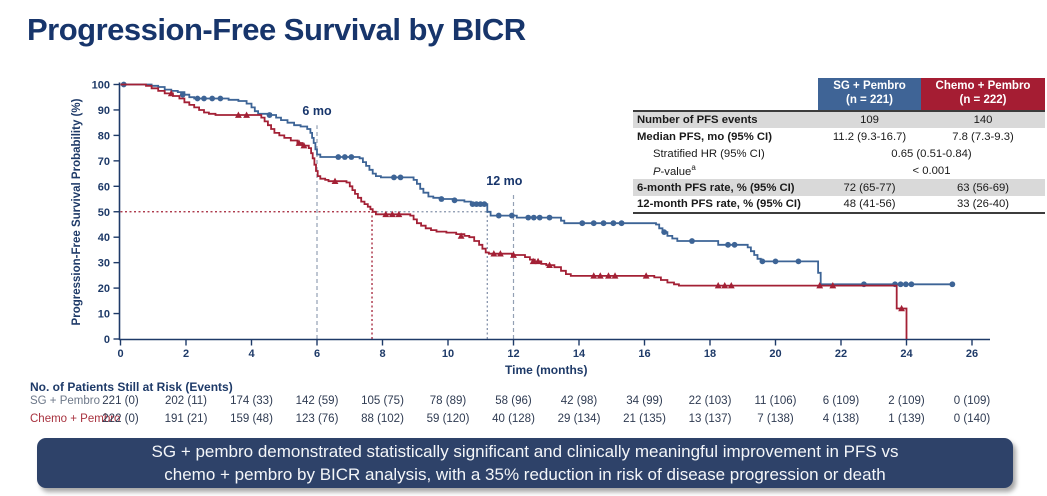  What do you see at coordinates (579, 401) in the screenshot?
I see `at-risk-value: 42 (98)` at bounding box center [579, 401].